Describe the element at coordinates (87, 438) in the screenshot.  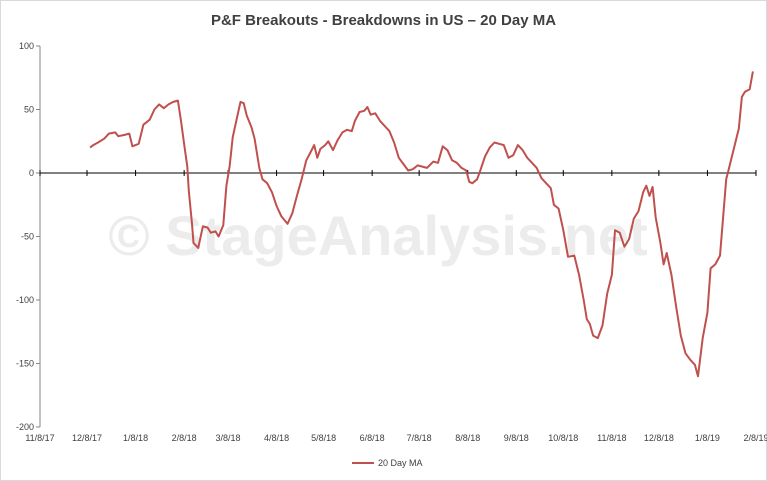
I see `x-tick-label: 12/8/17` at that location.